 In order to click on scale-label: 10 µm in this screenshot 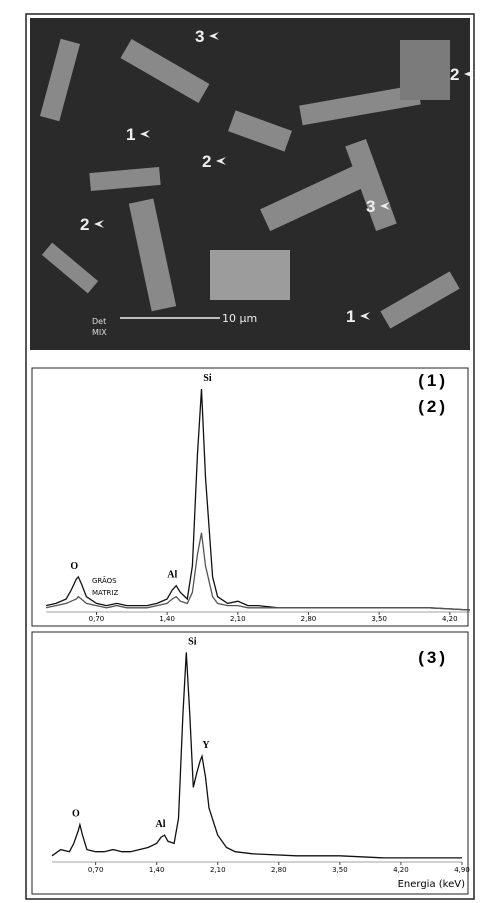, I will do `click(239, 318)`.